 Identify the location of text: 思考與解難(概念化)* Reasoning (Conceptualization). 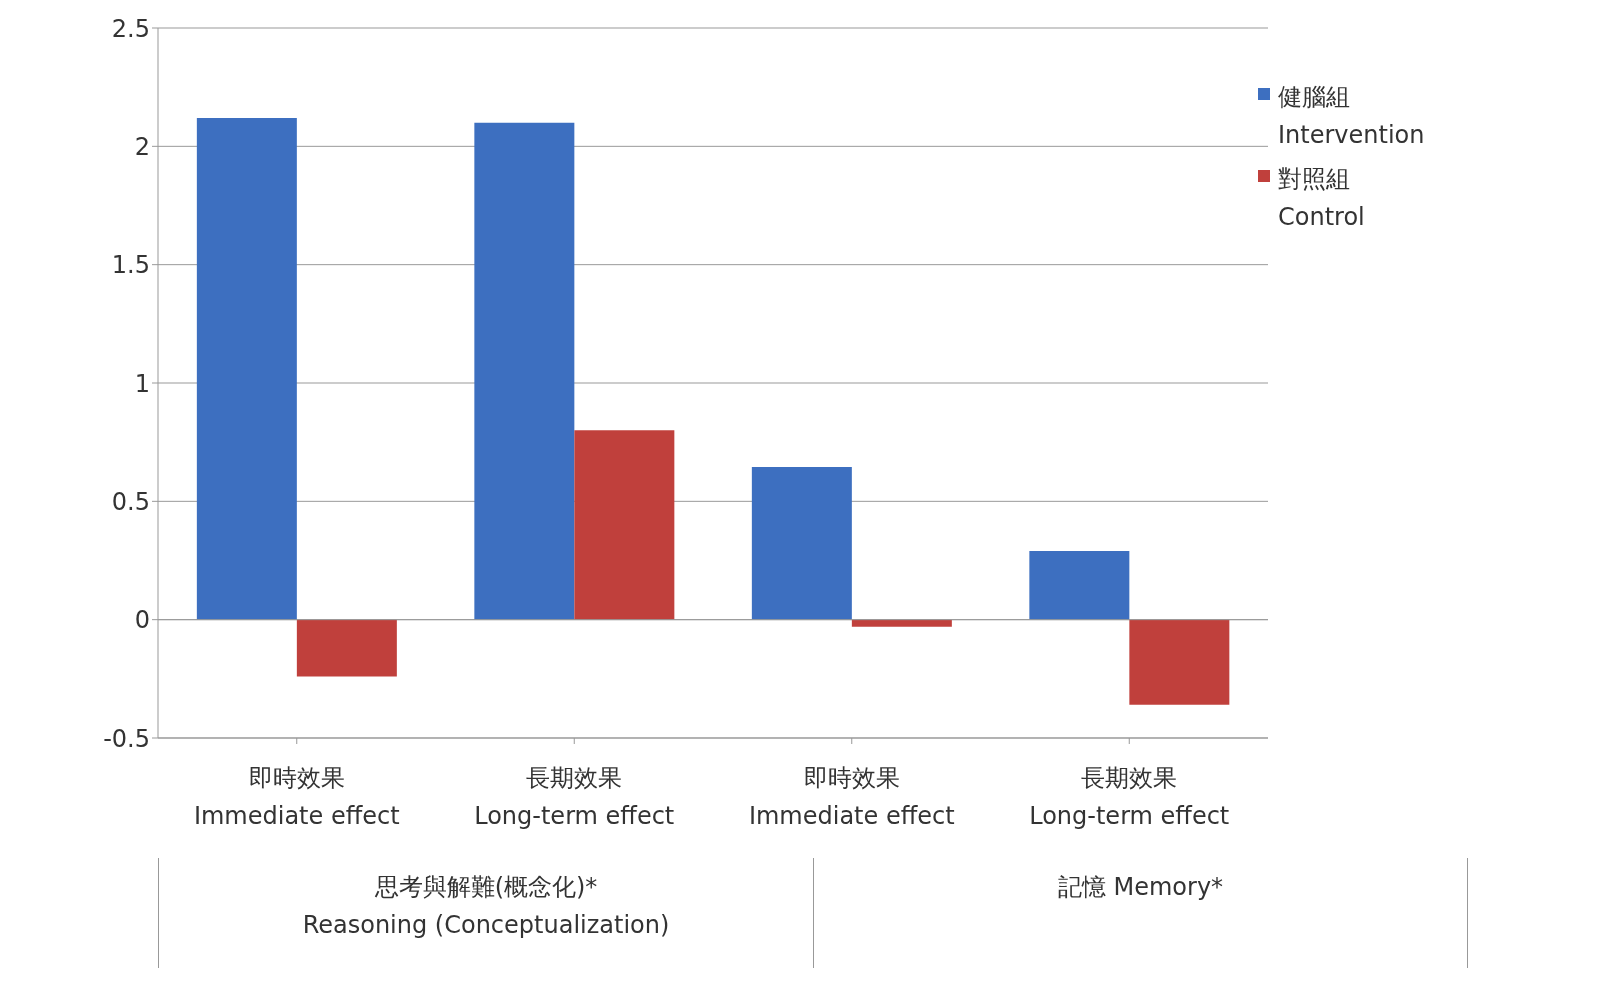
(485, 913).